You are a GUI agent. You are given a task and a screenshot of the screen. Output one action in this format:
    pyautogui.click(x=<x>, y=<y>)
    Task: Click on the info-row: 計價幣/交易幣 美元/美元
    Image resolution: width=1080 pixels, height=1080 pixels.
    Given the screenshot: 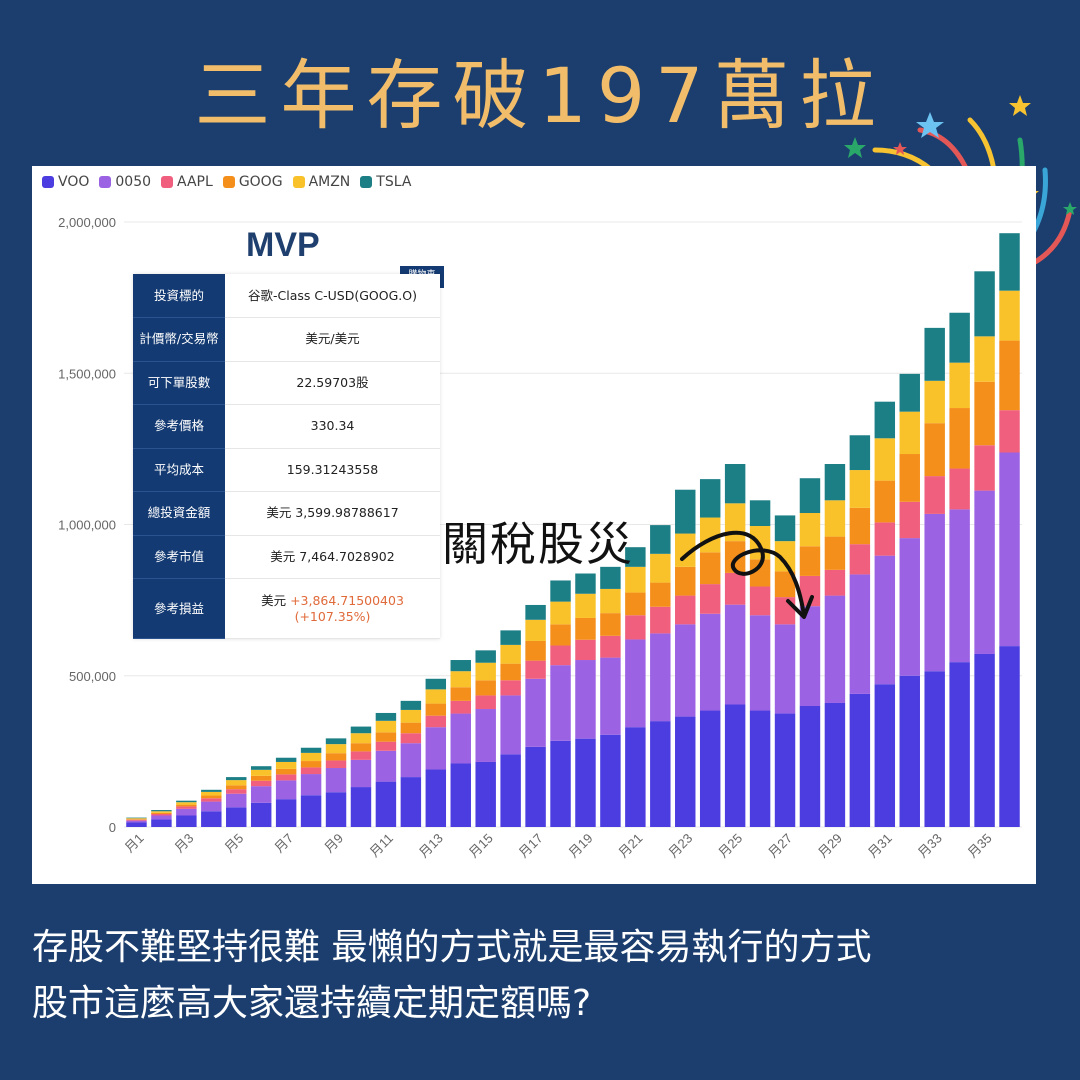 What is the action you would take?
    pyautogui.click(x=286, y=339)
    